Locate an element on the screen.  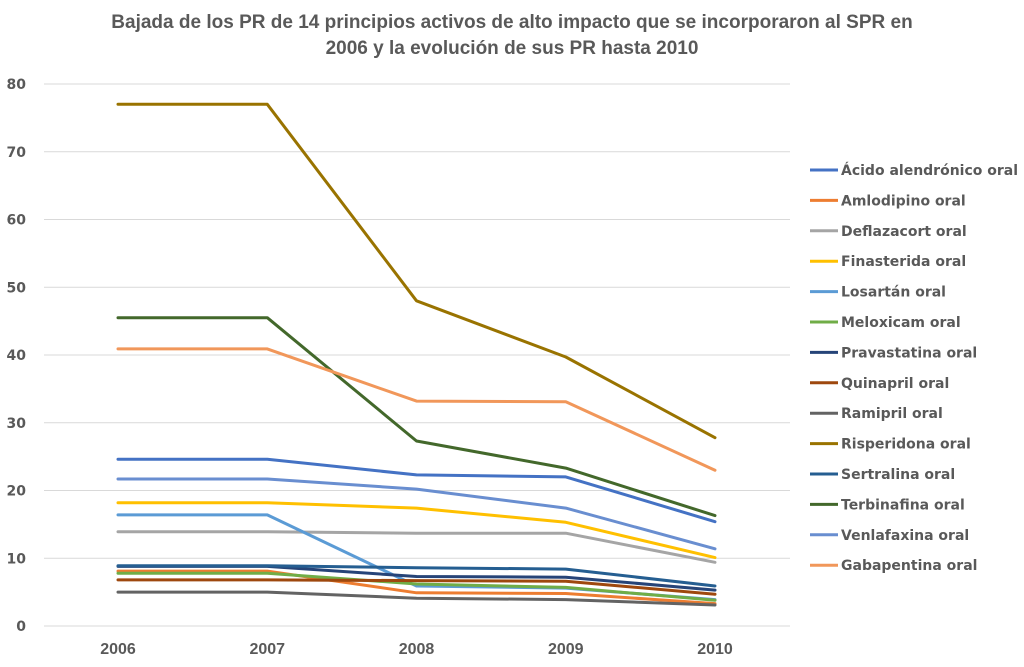
legend-item: Pravastatina oral is located at coordinates (893, 353).